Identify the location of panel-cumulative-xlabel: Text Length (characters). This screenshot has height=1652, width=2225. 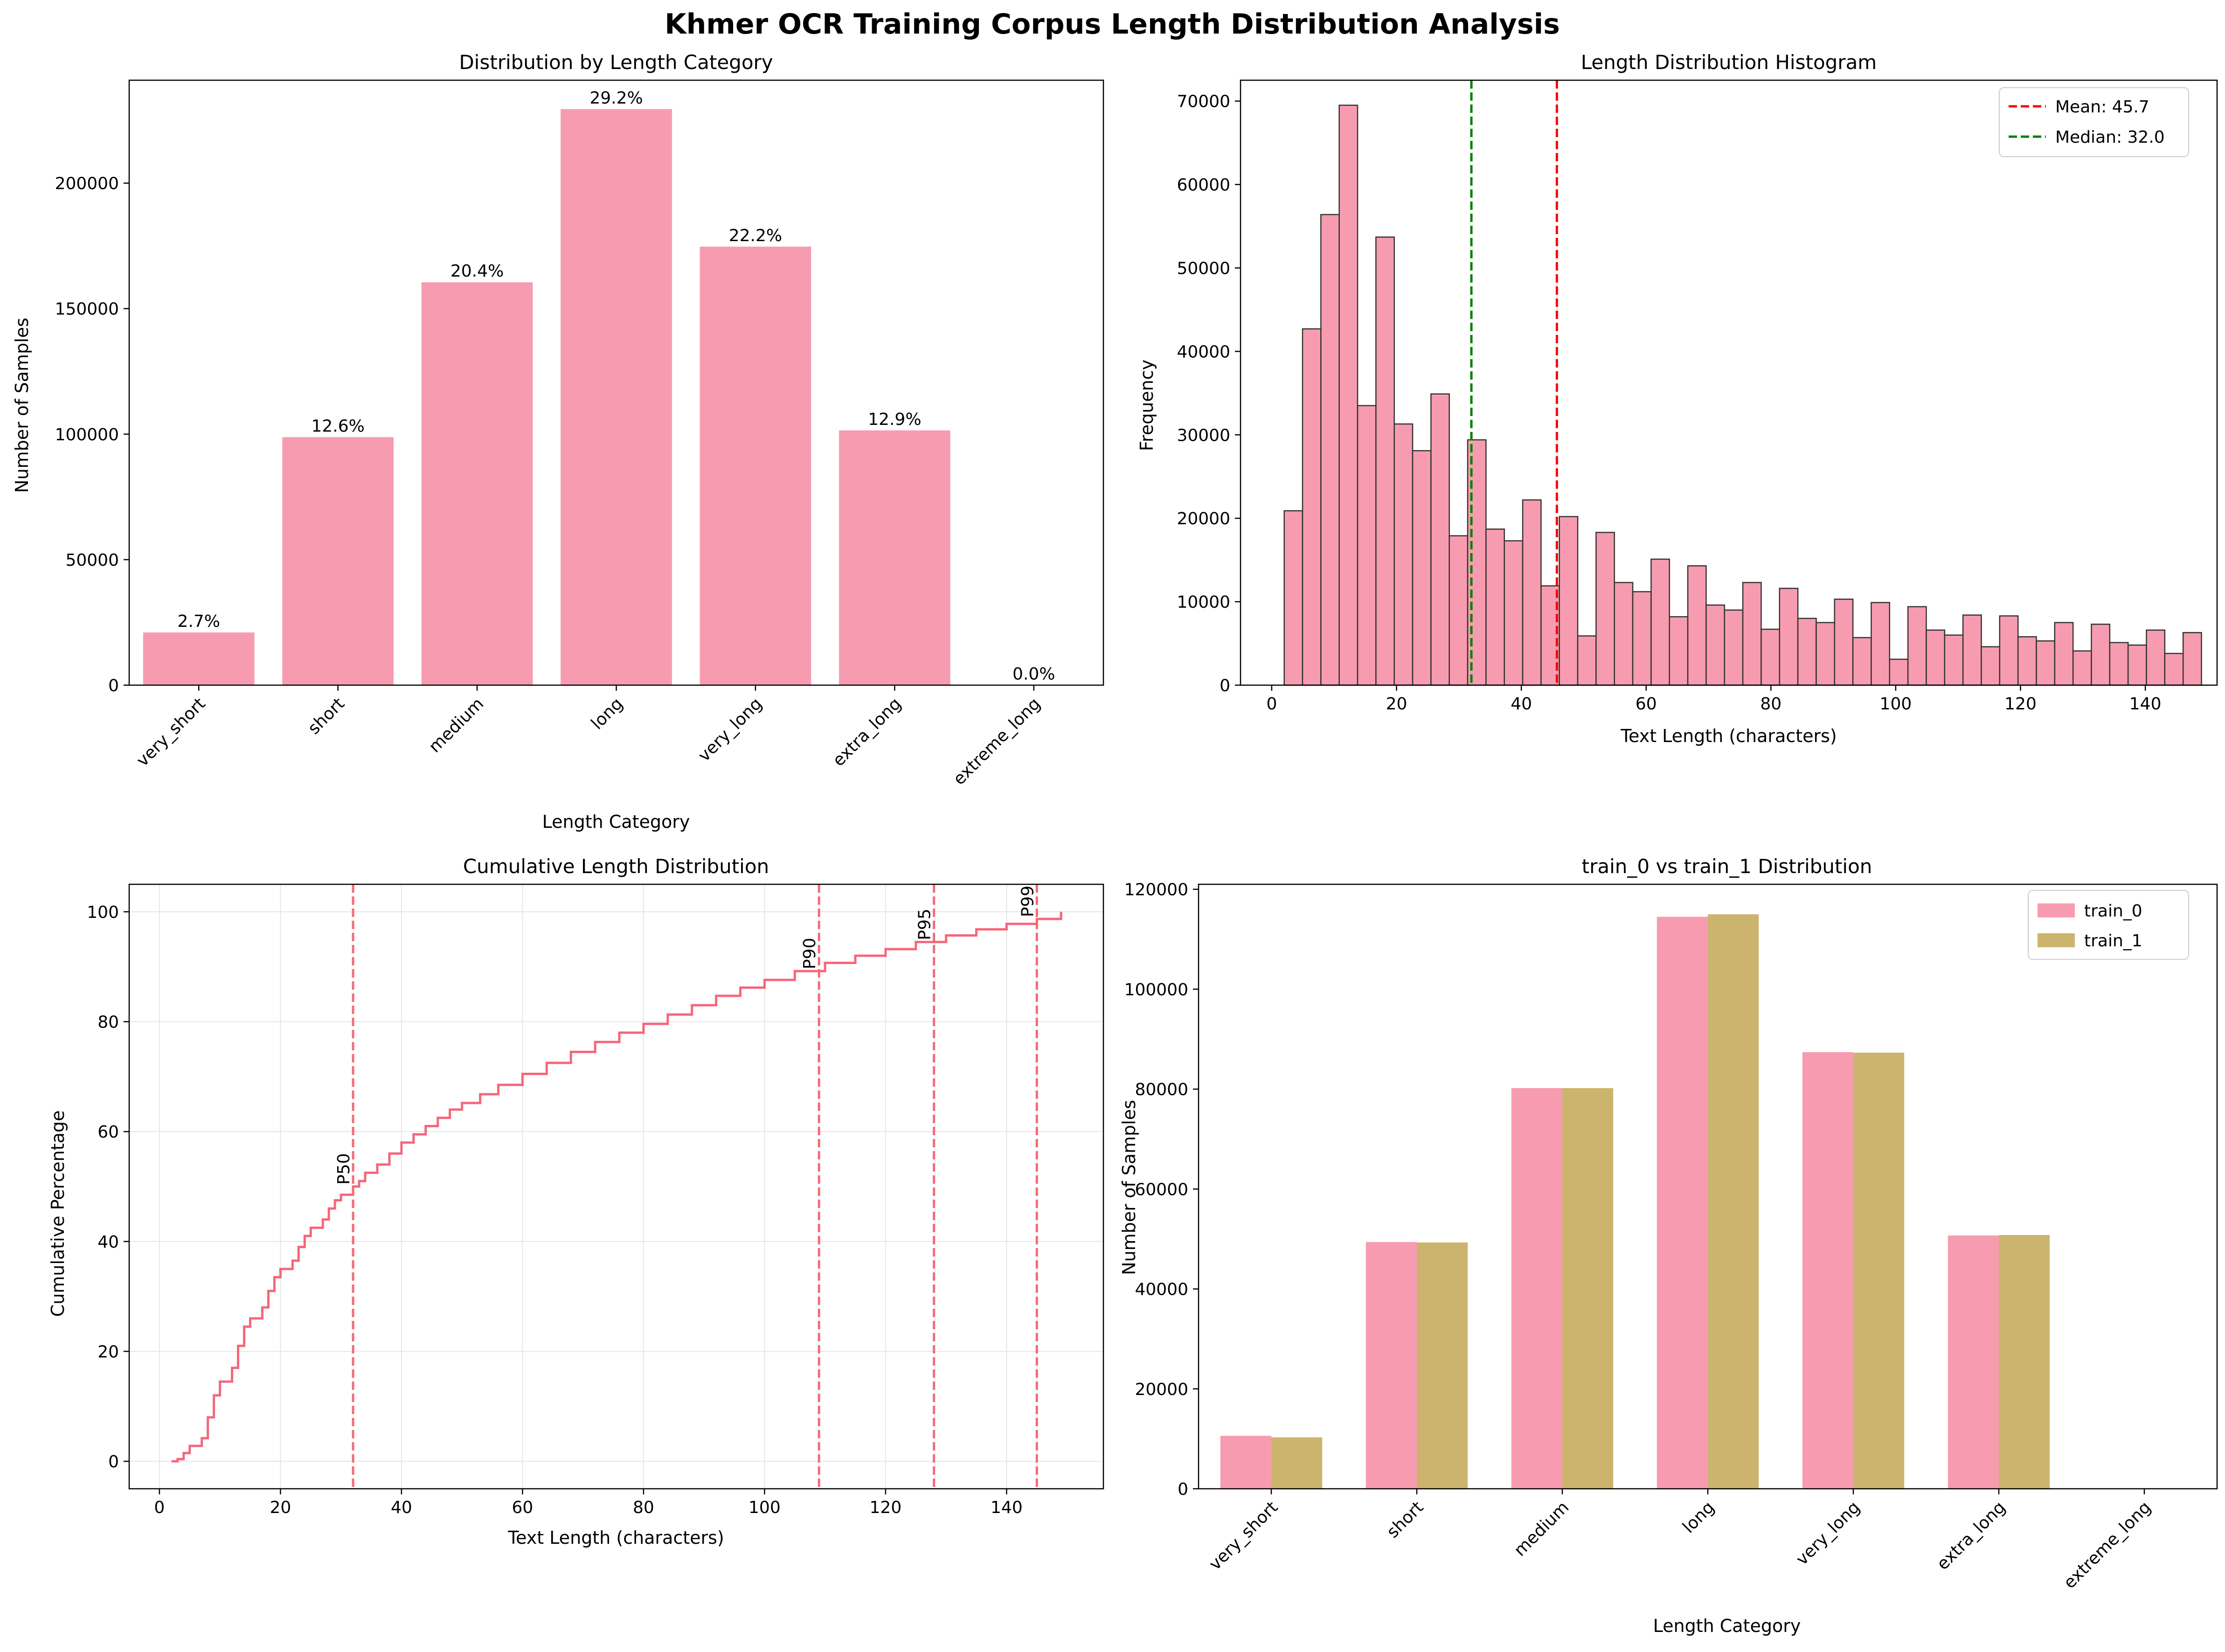
(616, 1538).